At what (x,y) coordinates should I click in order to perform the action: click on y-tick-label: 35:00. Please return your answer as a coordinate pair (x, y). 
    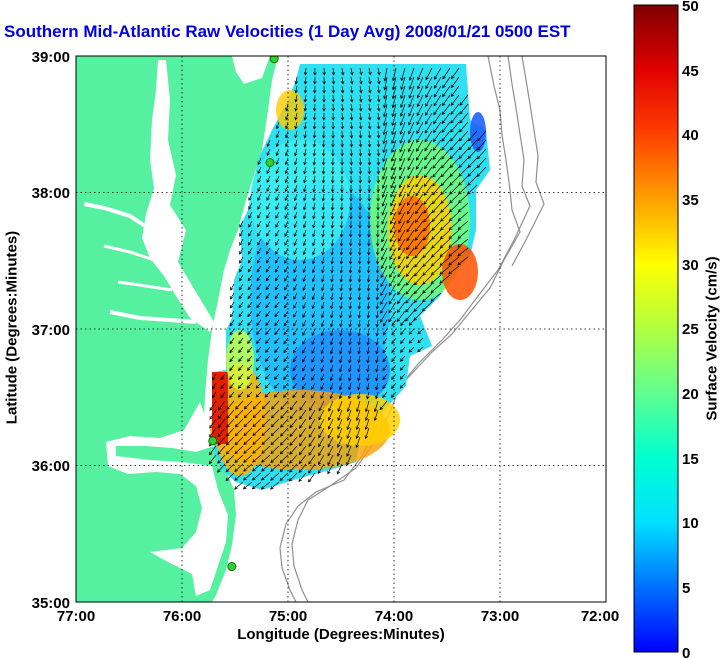
    Looking at the image, I should click on (51, 603).